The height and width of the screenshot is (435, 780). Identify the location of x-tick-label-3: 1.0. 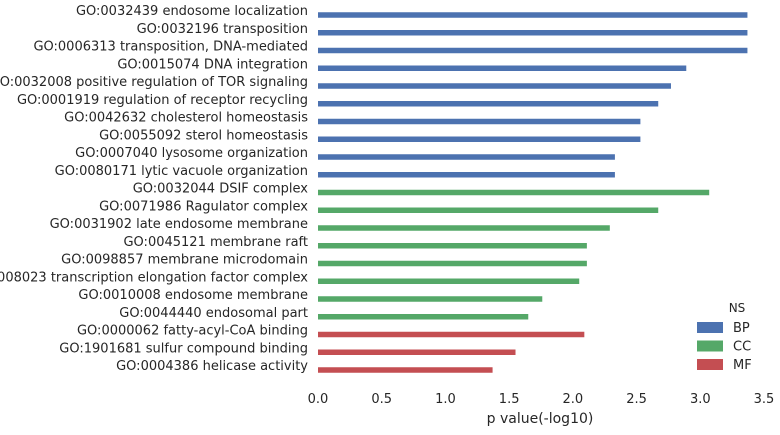
(445, 399).